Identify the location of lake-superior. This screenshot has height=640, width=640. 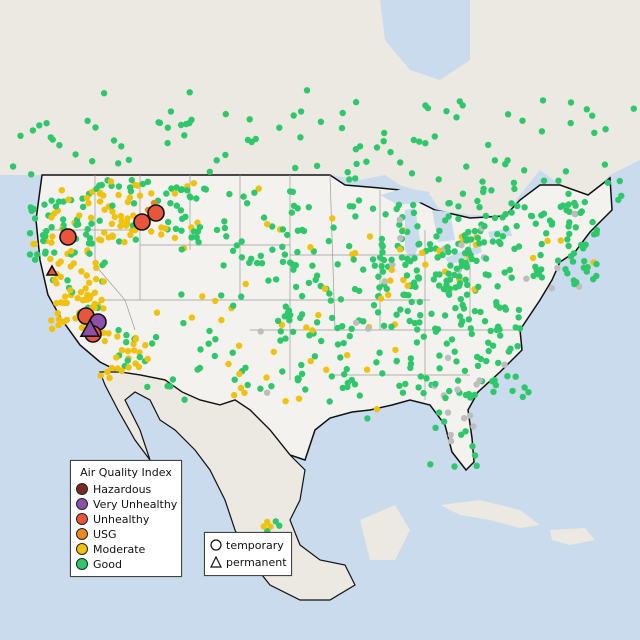
(405, 196).